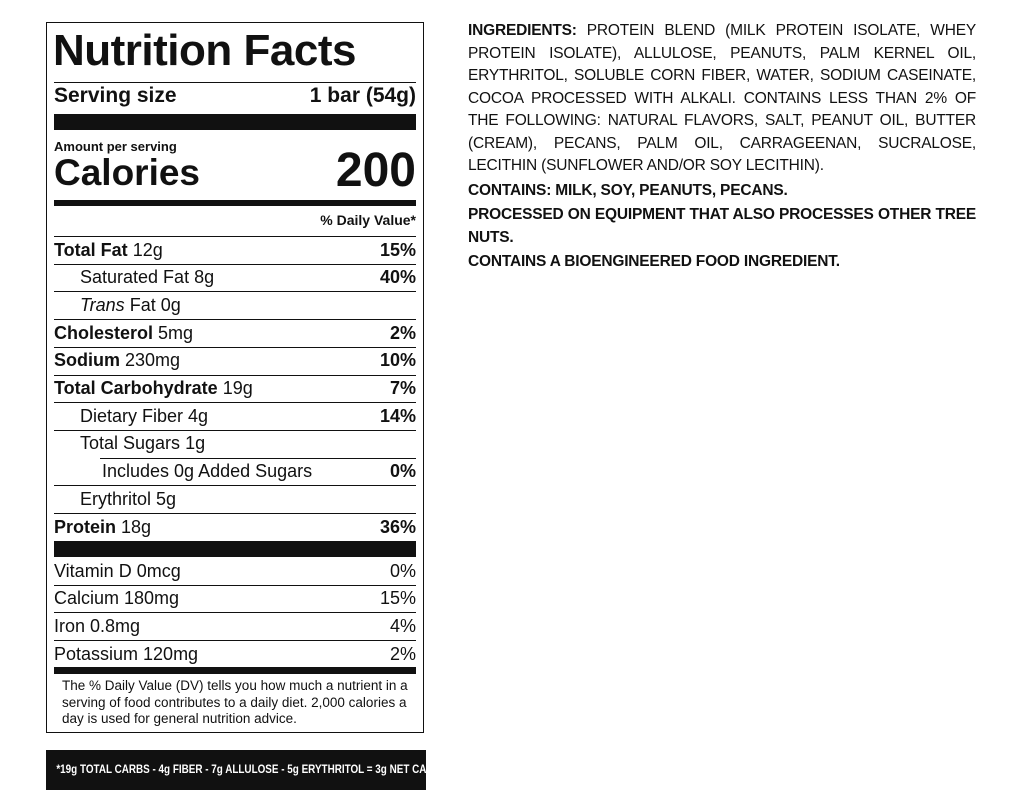  What do you see at coordinates (153, 360) in the screenshot?
I see `nutrient-amount: 230mg` at bounding box center [153, 360].